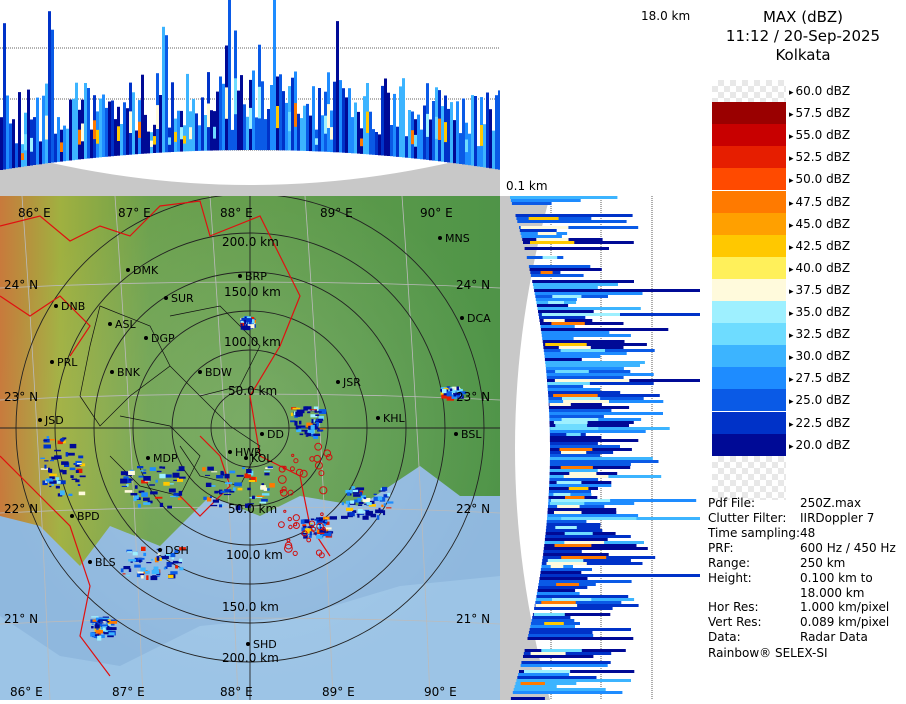 The image size is (906, 704). I want to click on place-marker: BLS, so click(102, 562).